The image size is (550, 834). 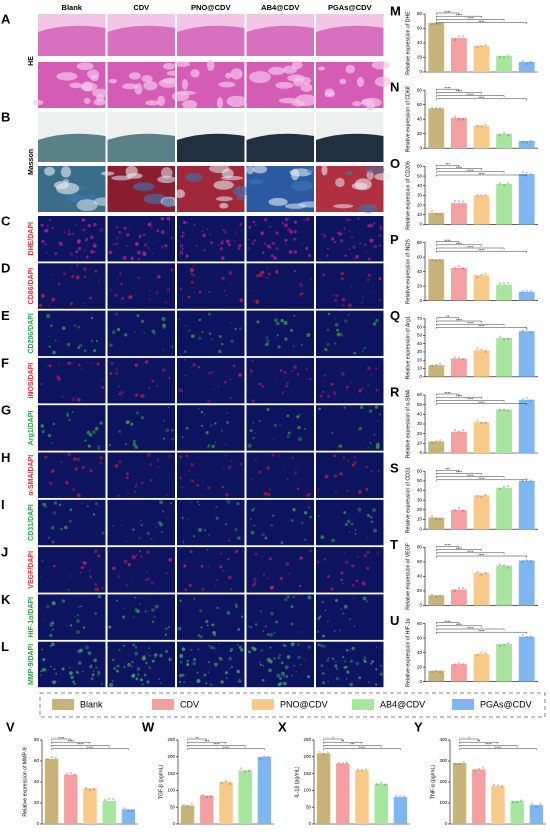 What do you see at coordinates (418, 726) in the screenshot?
I see `panel-letter: Y` at bounding box center [418, 726].